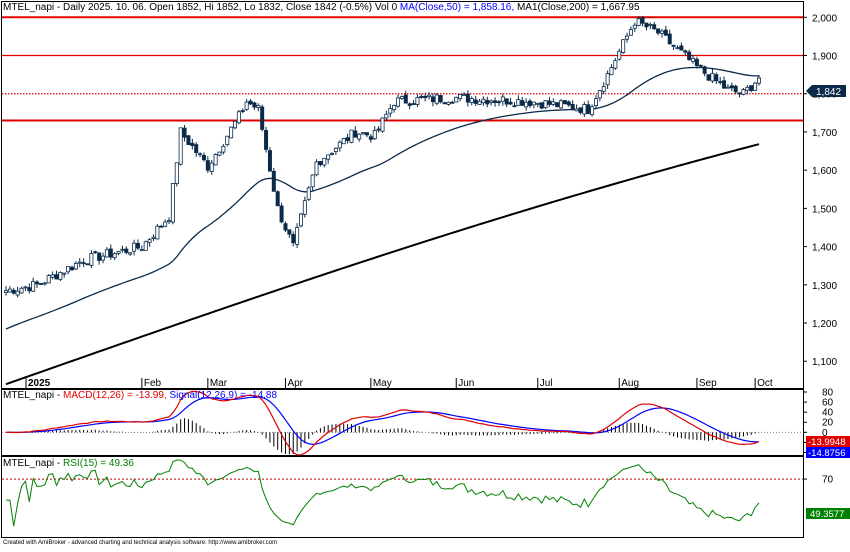 The width and height of the screenshot is (850, 552). What do you see at coordinates (39, 383) in the screenshot?
I see `date-tick-label: 2025` at bounding box center [39, 383].